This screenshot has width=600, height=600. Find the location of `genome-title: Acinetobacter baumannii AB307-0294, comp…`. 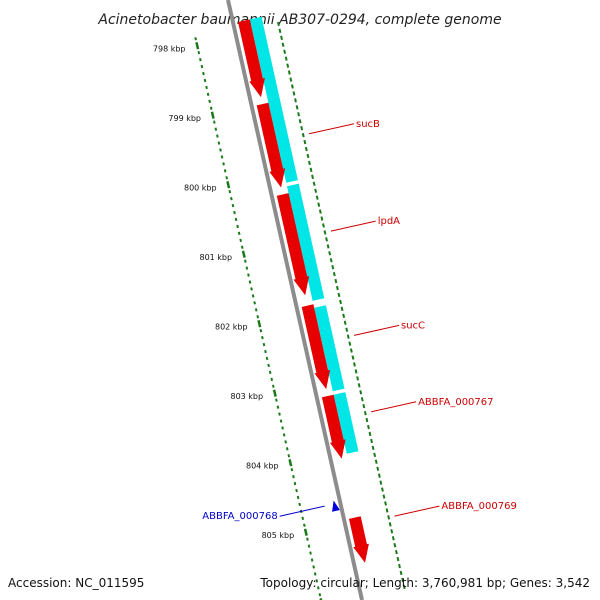

genome-title: Acinetobacter baumannii AB307-0294, comp… is located at coordinates (299, 20).